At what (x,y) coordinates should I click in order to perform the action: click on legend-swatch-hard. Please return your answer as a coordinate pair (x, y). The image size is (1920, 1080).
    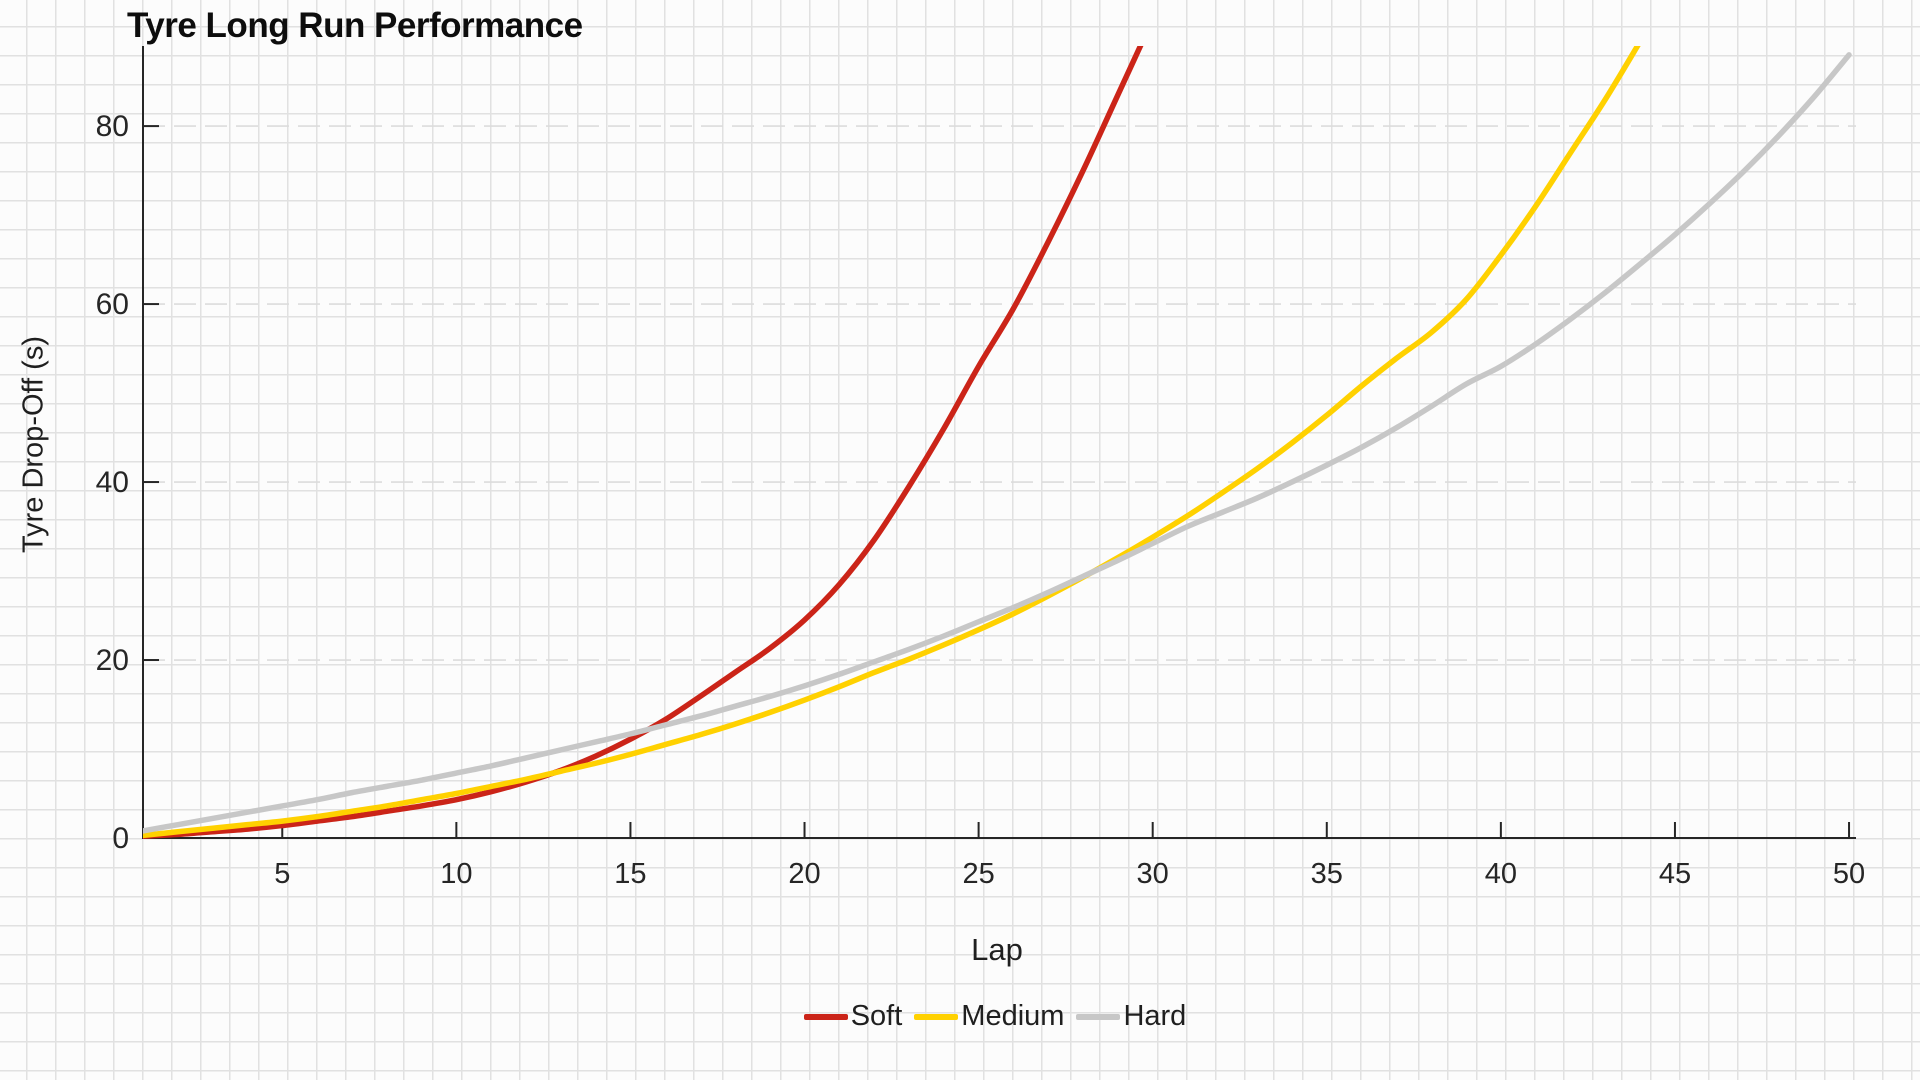
    Looking at the image, I should click on (1098, 1016).